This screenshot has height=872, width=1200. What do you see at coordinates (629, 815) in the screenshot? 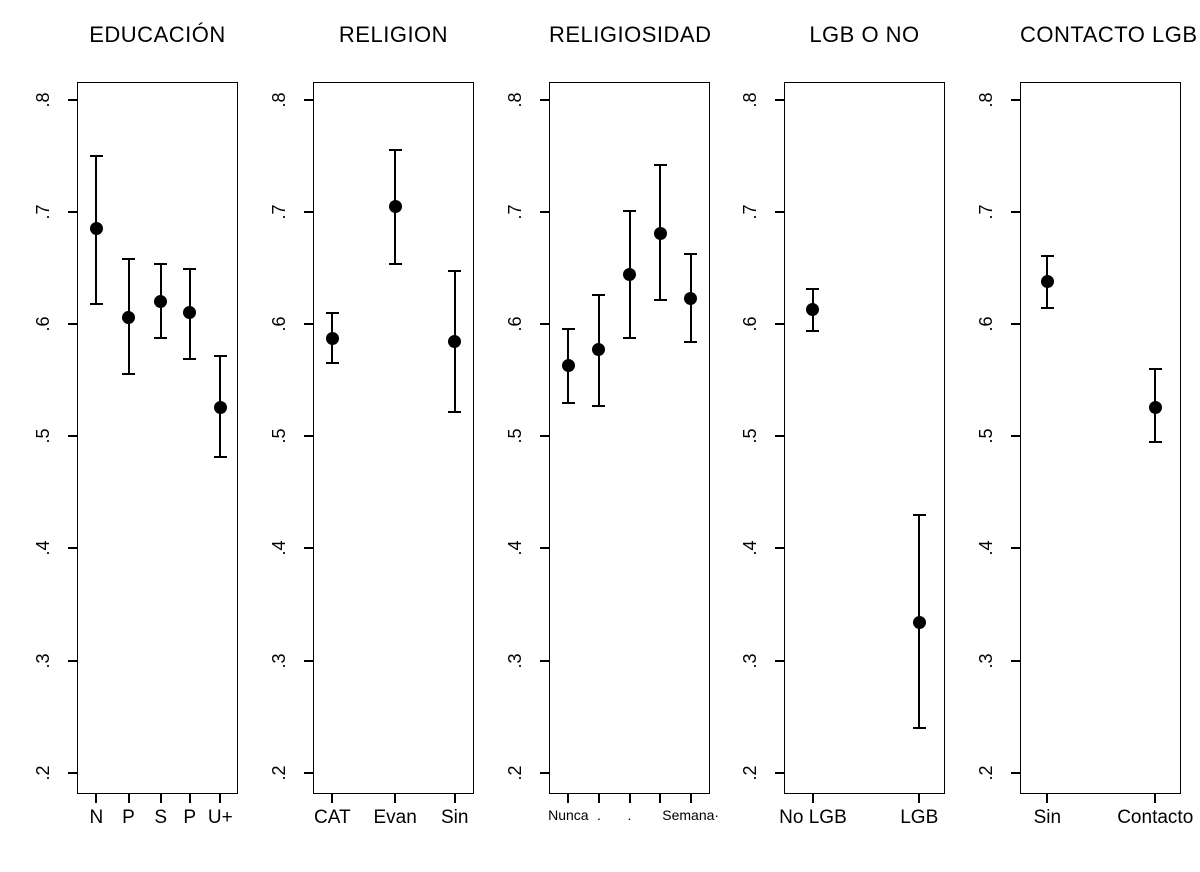
I see `x-axis-category-label: .` at bounding box center [629, 815].